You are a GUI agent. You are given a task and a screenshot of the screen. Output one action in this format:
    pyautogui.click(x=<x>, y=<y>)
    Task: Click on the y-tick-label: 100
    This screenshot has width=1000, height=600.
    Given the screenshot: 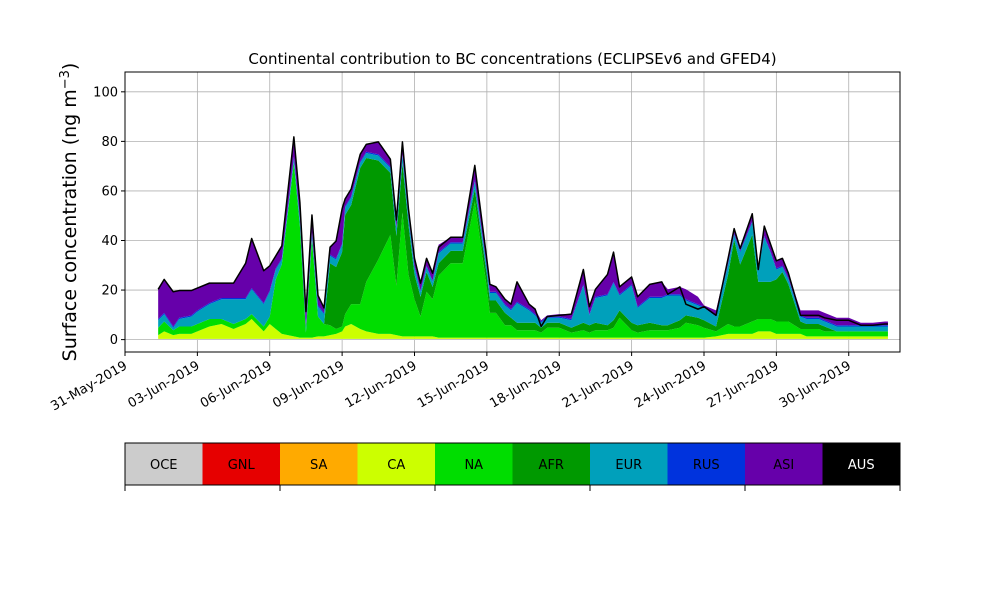 What is the action you would take?
    pyautogui.click(x=105, y=92)
    